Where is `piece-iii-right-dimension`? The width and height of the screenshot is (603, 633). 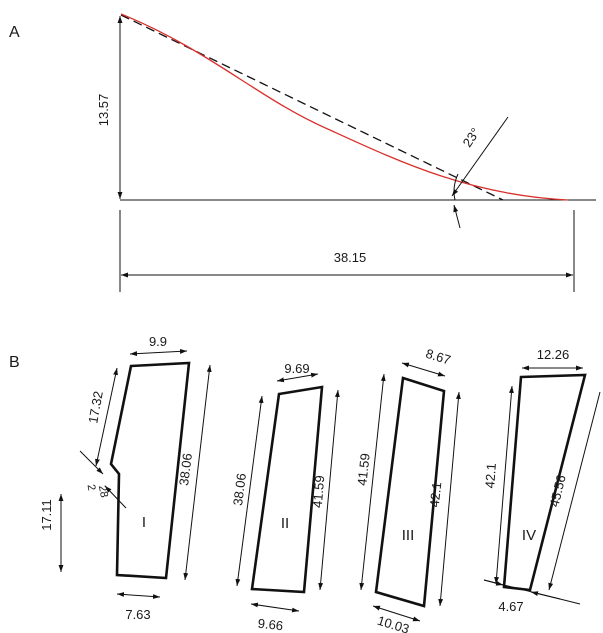 piece-iii-right-dimension is located at coordinates (449, 499).